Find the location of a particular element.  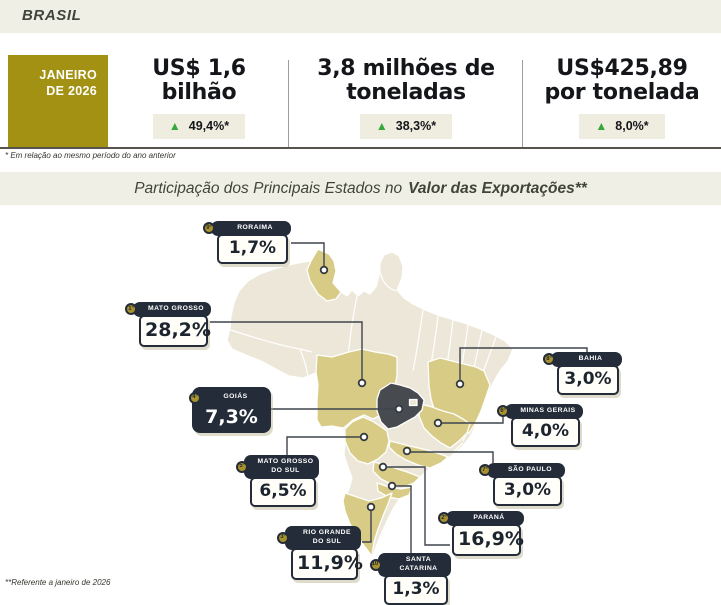

page-title: BRASIL is located at coordinates (52, 15).